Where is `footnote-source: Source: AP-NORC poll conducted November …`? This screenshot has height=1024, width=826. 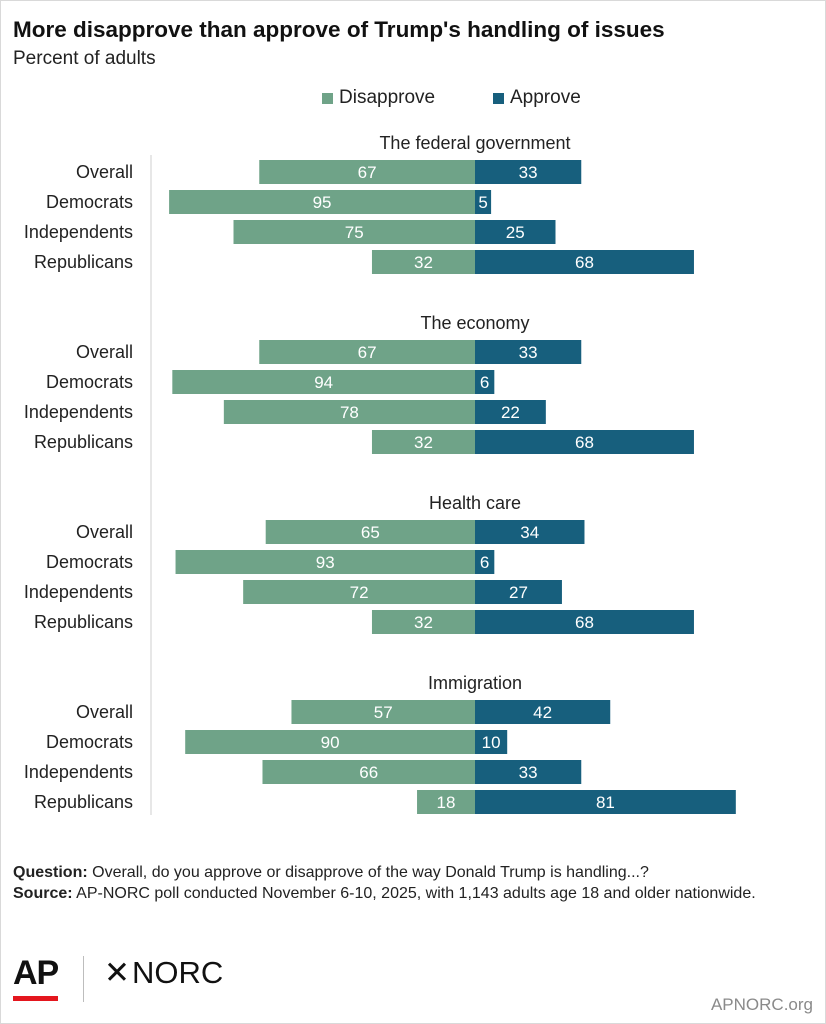
footnote-source: Source: AP-NORC poll conducted November … is located at coordinates (408, 893).